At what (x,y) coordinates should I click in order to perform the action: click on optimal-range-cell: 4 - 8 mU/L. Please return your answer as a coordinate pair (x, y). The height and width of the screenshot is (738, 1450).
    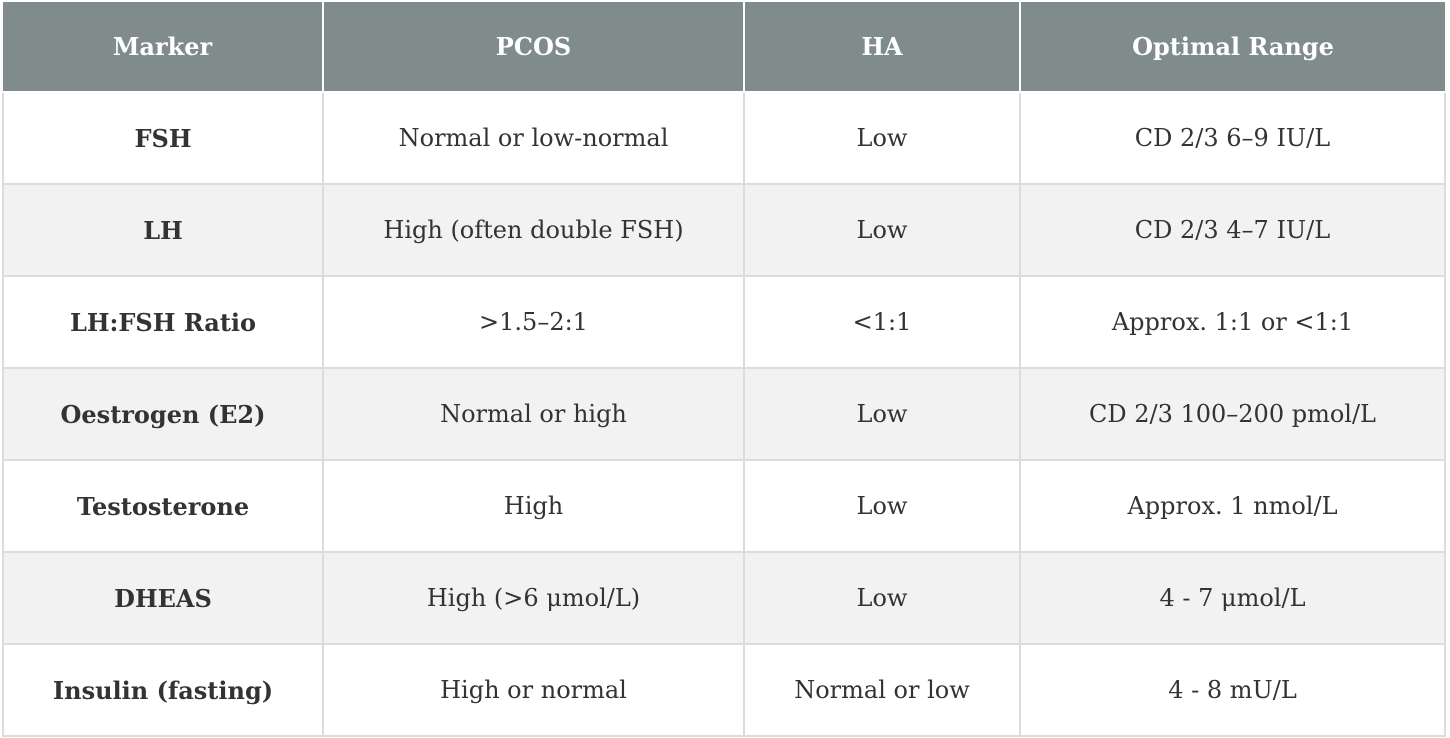
    Looking at the image, I should click on (1232, 690).